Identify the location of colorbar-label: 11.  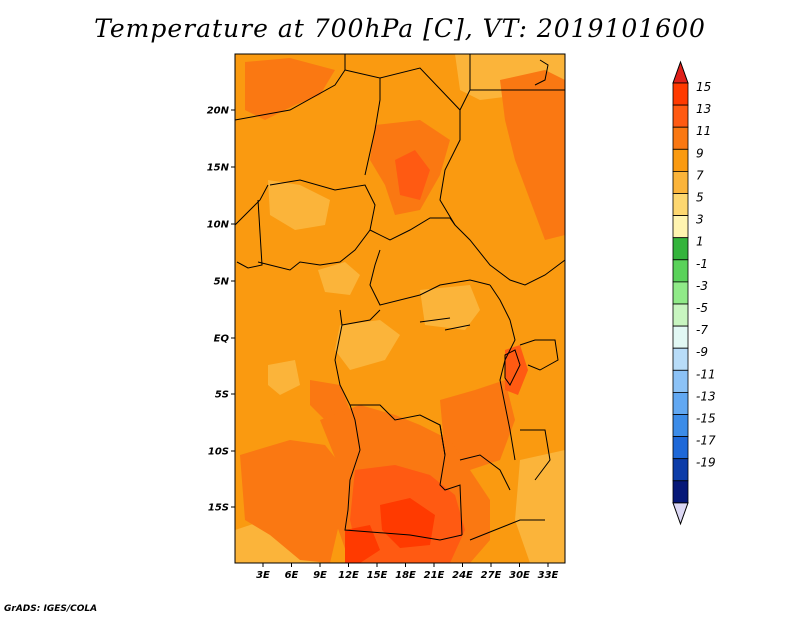
(703, 131).